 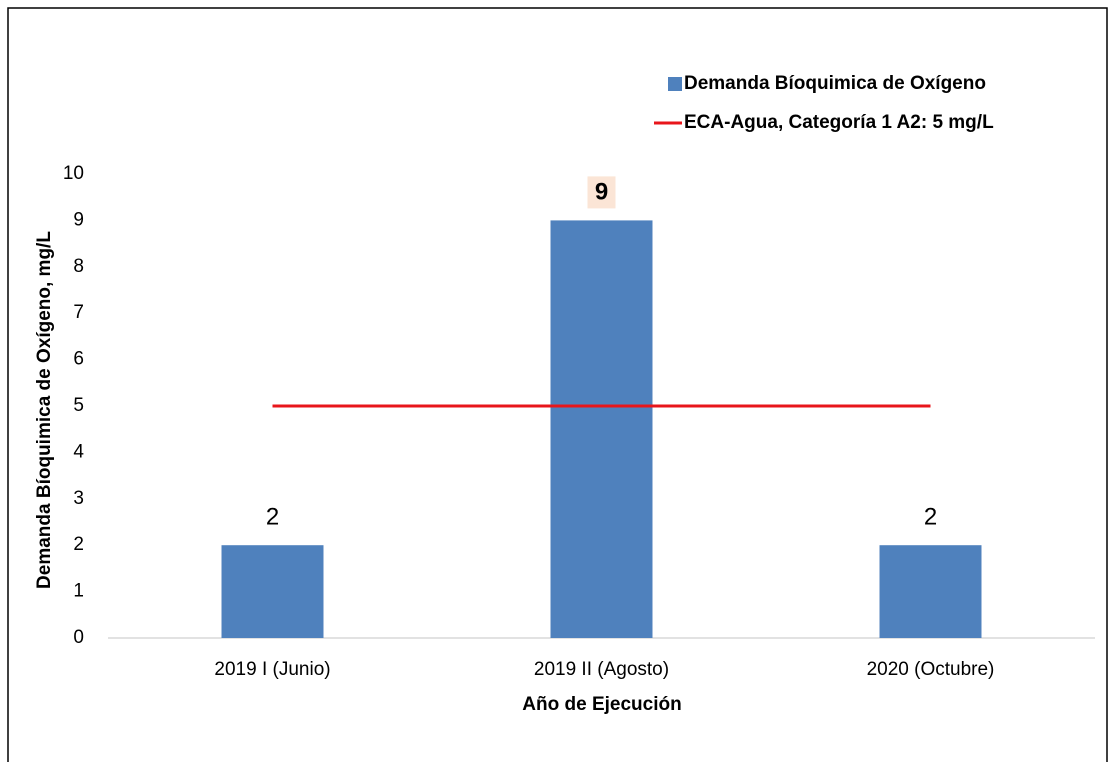 I want to click on y-tick-label: 0, so click(x=78, y=637).